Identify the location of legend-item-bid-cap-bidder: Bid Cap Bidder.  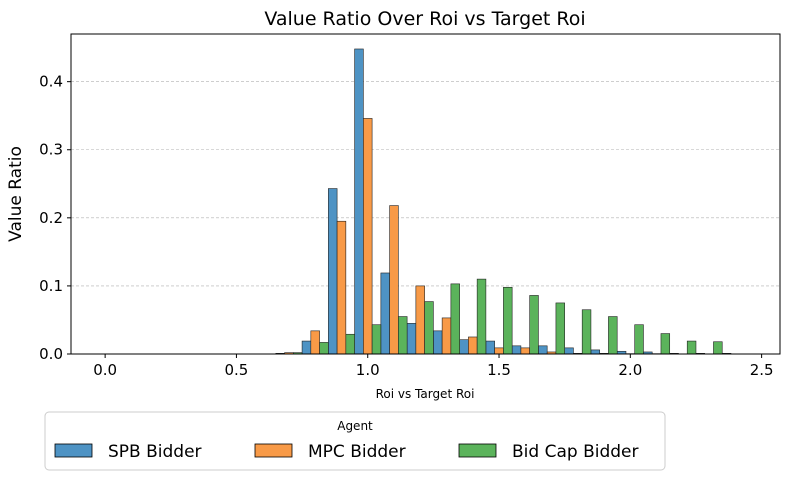
(548, 452).